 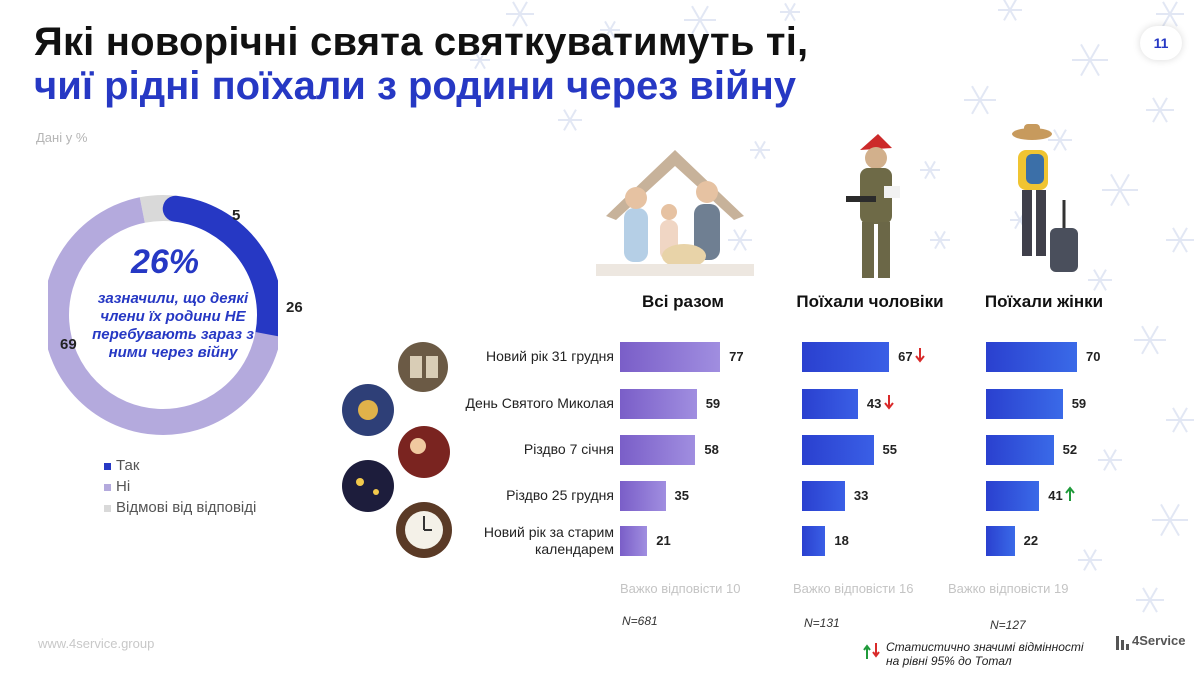 I want to click on new-year-night-image, so click(x=368, y=486).